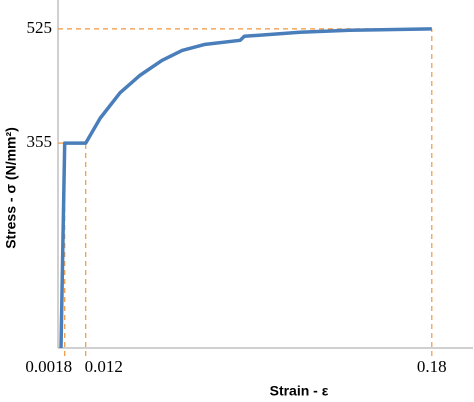 Image resolution: width=474 pixels, height=402 pixels. What do you see at coordinates (40, 27) in the screenshot?
I see `y-tick-label: 525` at bounding box center [40, 27].